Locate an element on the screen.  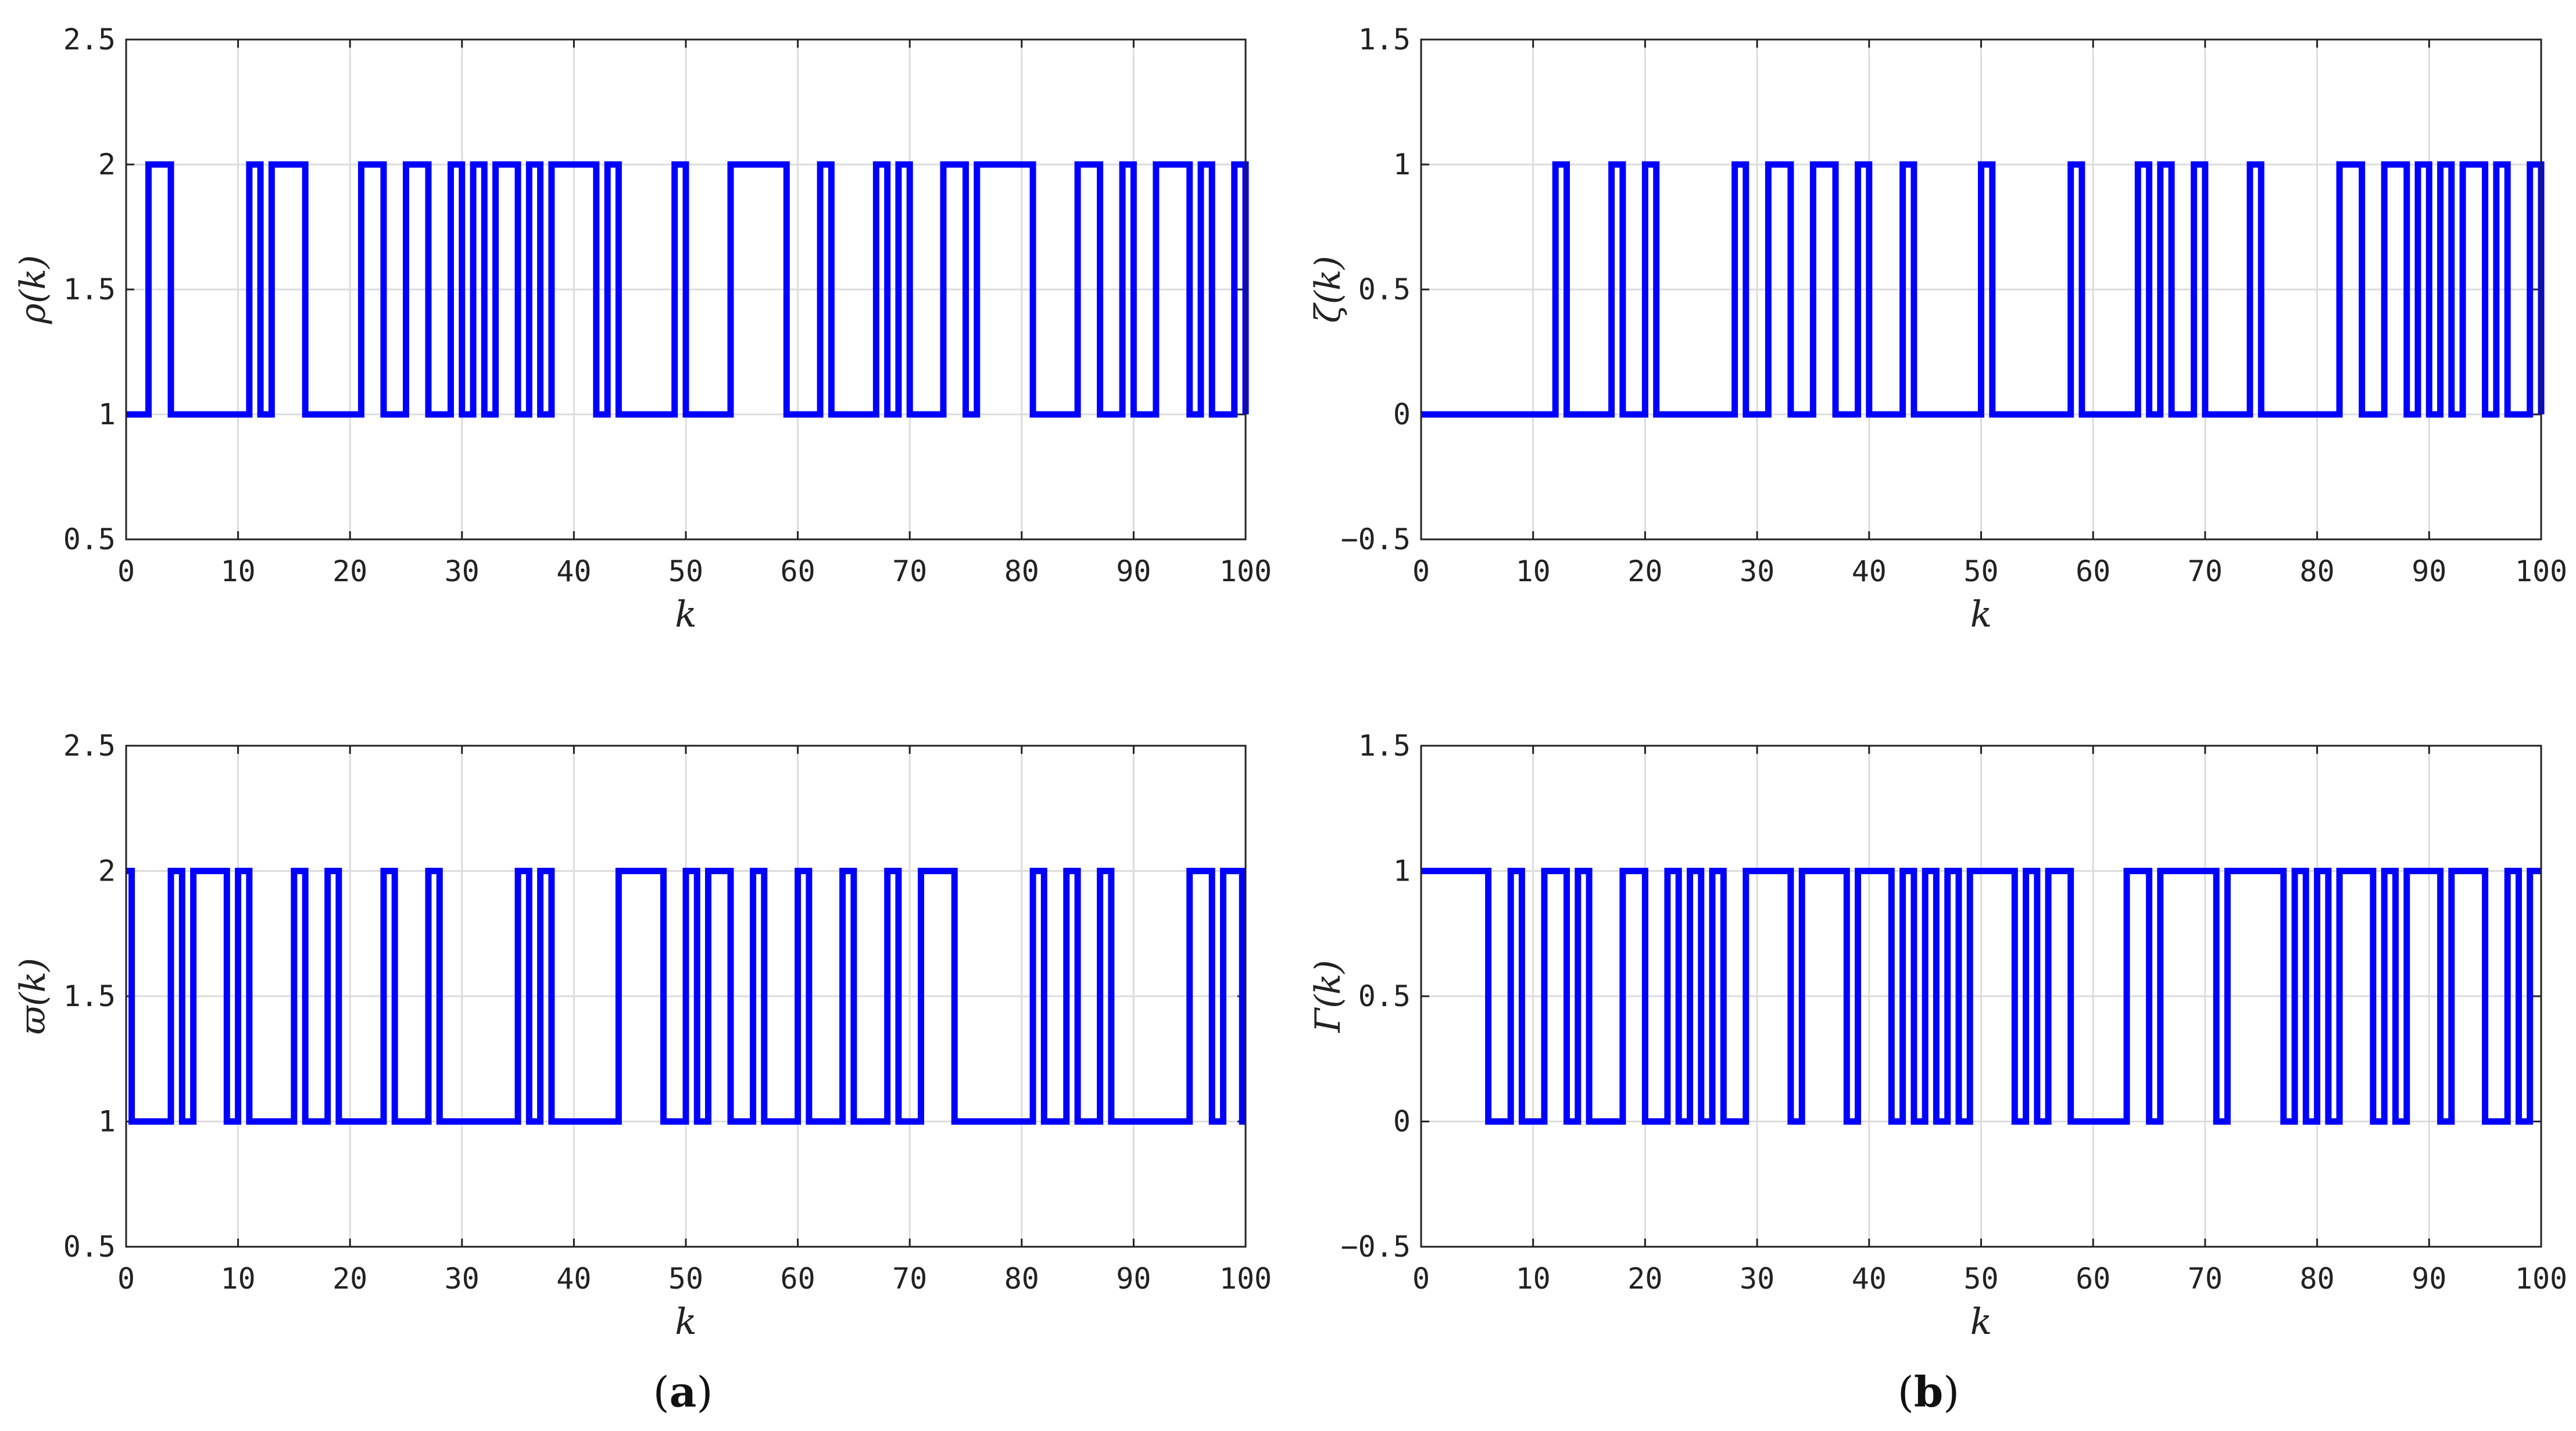
y-axis-label: ρ(k) is located at coordinates (33, 289).